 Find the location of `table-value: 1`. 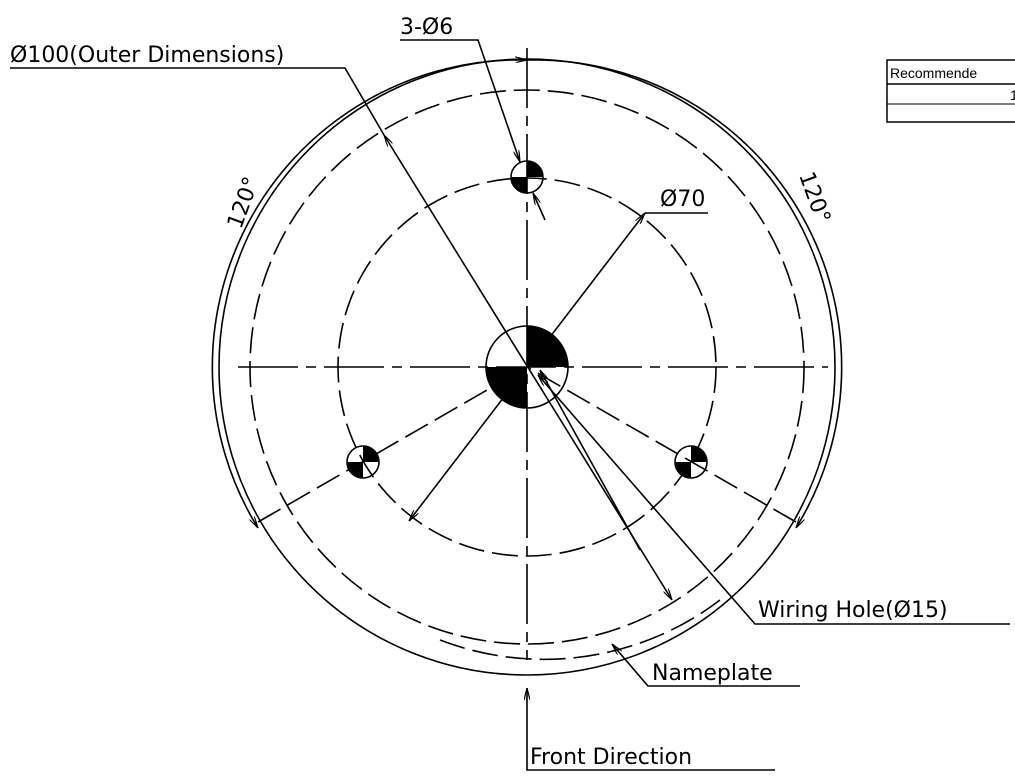

table-value: 1 is located at coordinates (1012, 95).